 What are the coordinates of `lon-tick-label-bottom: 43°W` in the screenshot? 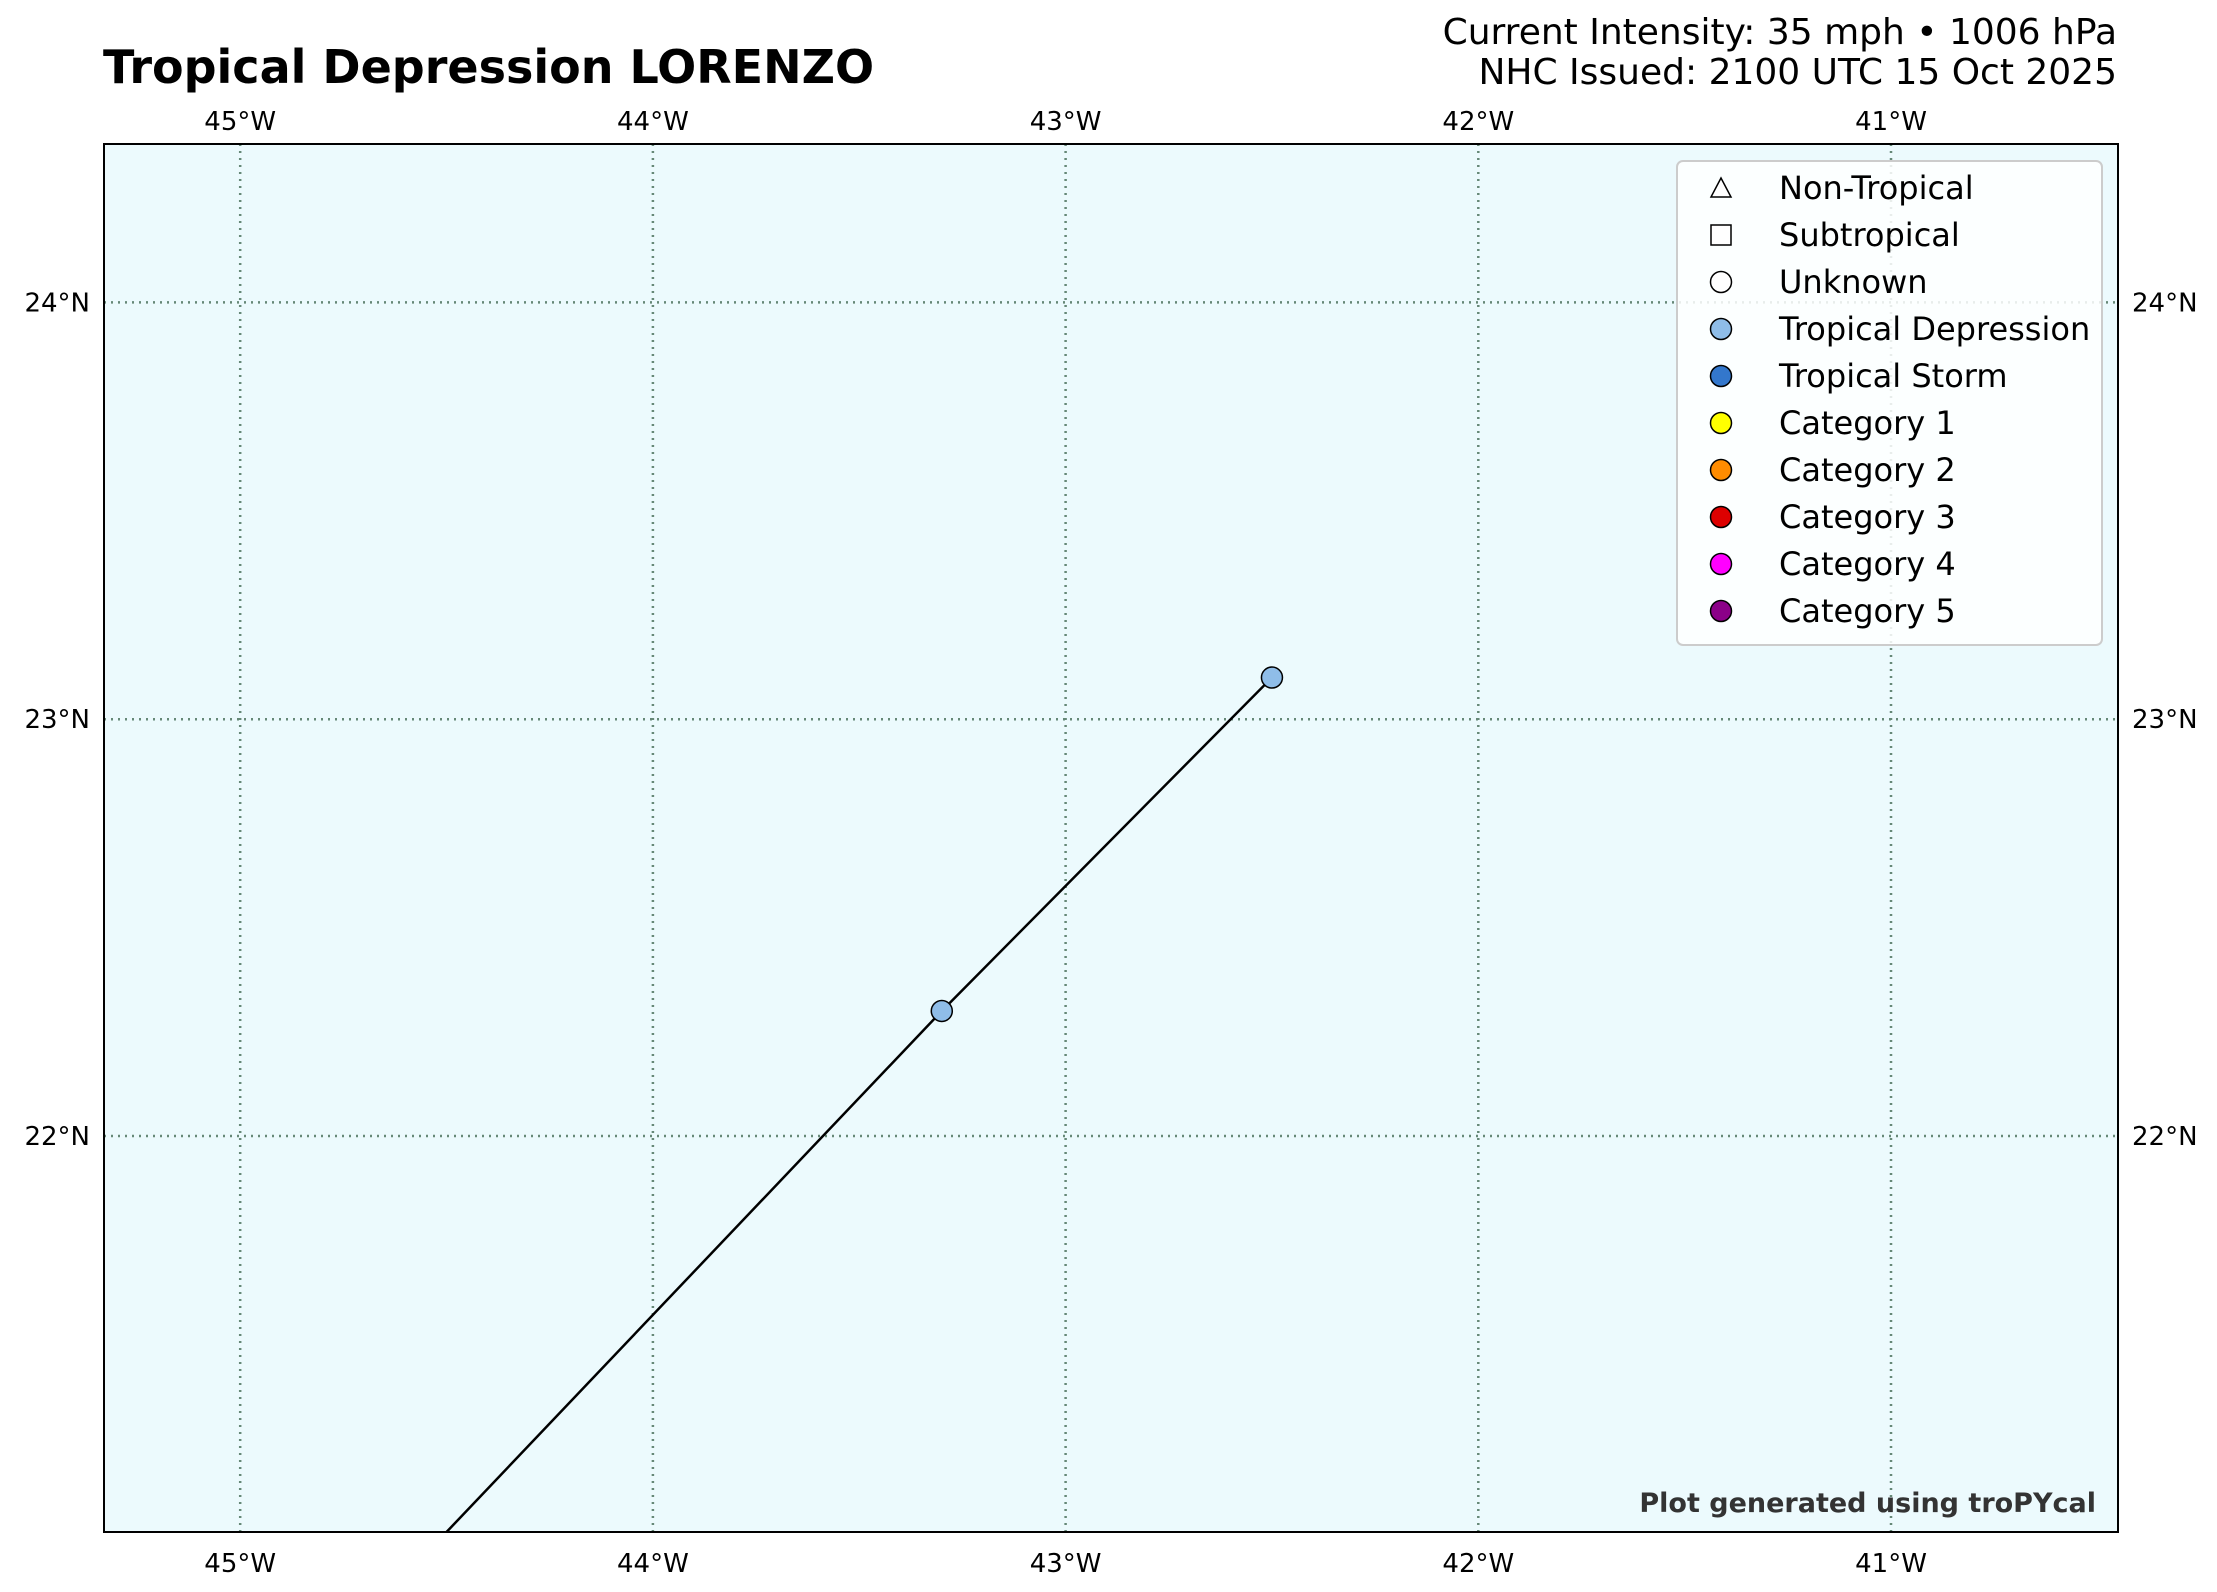 It's located at (1066, 1564).